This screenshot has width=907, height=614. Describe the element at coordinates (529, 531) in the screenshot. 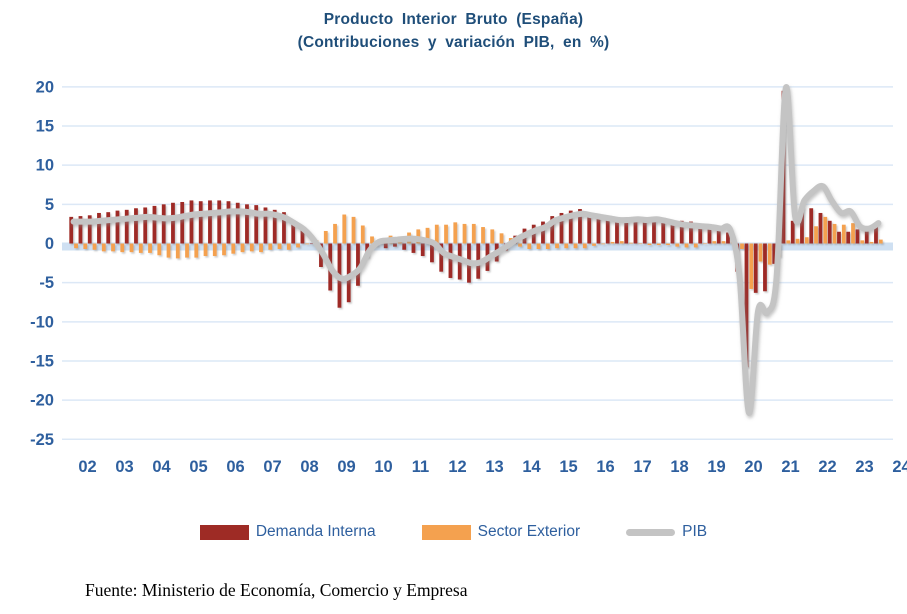

I see `legend-label-sector-exterior: Sector Exterior` at that location.